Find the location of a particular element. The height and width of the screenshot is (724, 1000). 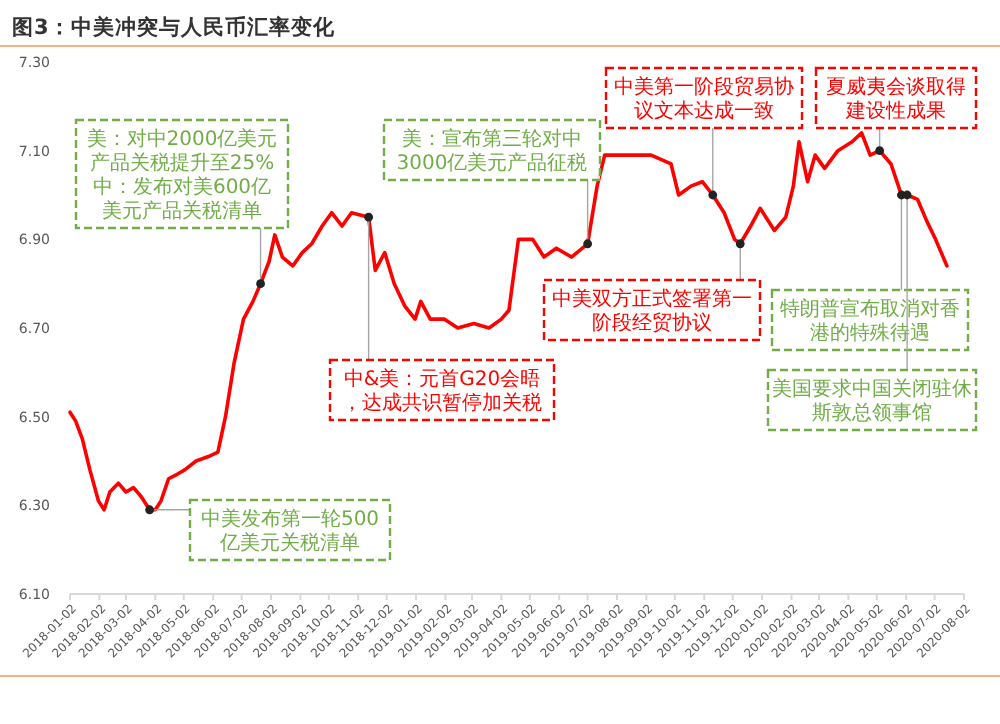

annotation: 特朗普宣布取消对香港的特殊待遇 is located at coordinates (870, 321).